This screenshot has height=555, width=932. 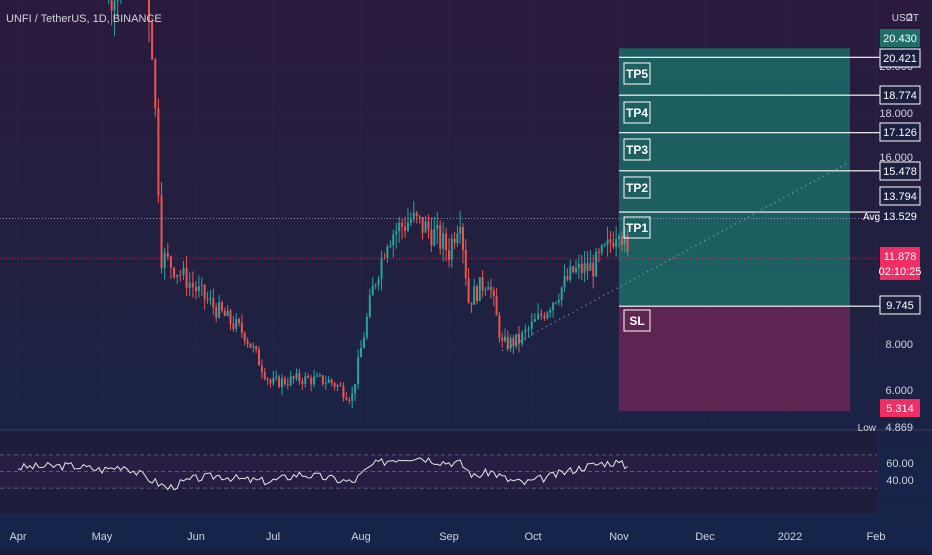 What do you see at coordinates (900, 172) in the screenshot?
I see `price-marker-4: 15.478` at bounding box center [900, 172].